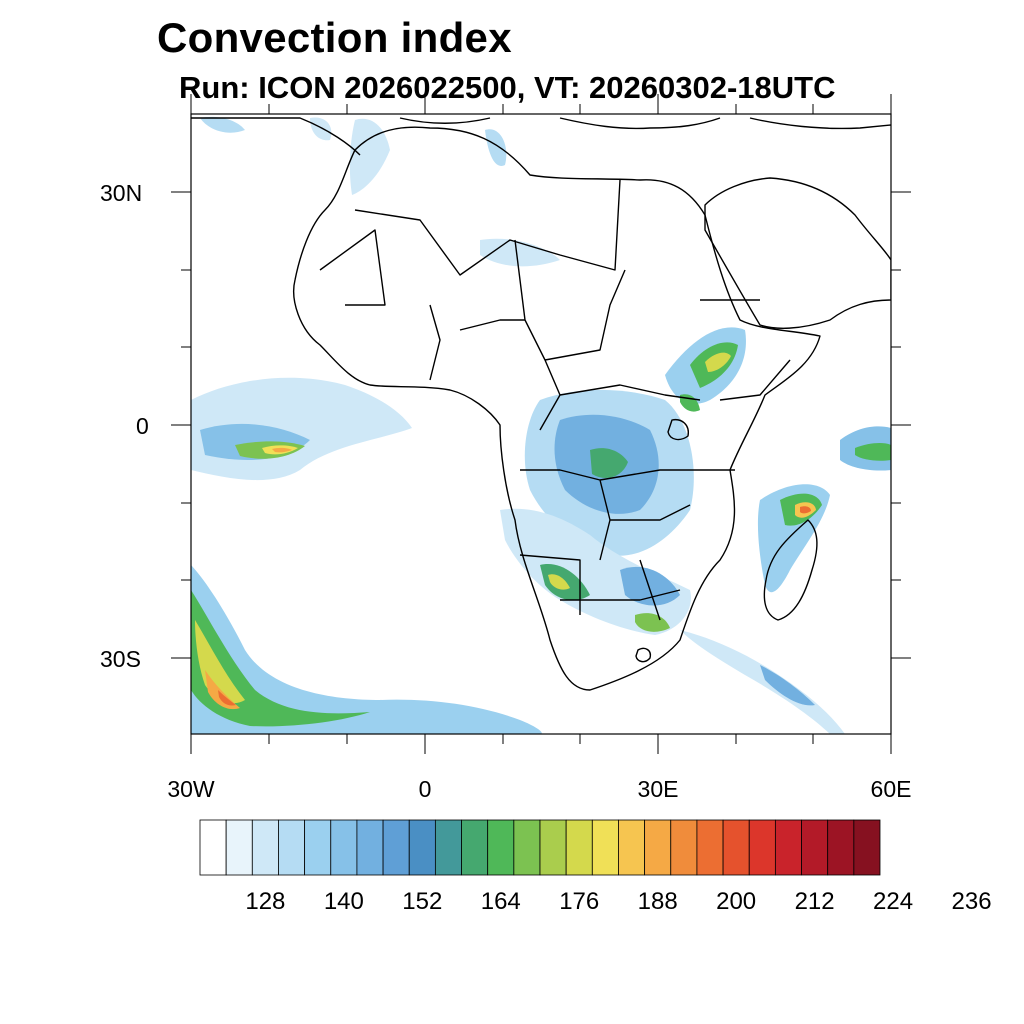 This screenshot has height=1024, width=1024. I want to click on colorbar, so click(540, 847).